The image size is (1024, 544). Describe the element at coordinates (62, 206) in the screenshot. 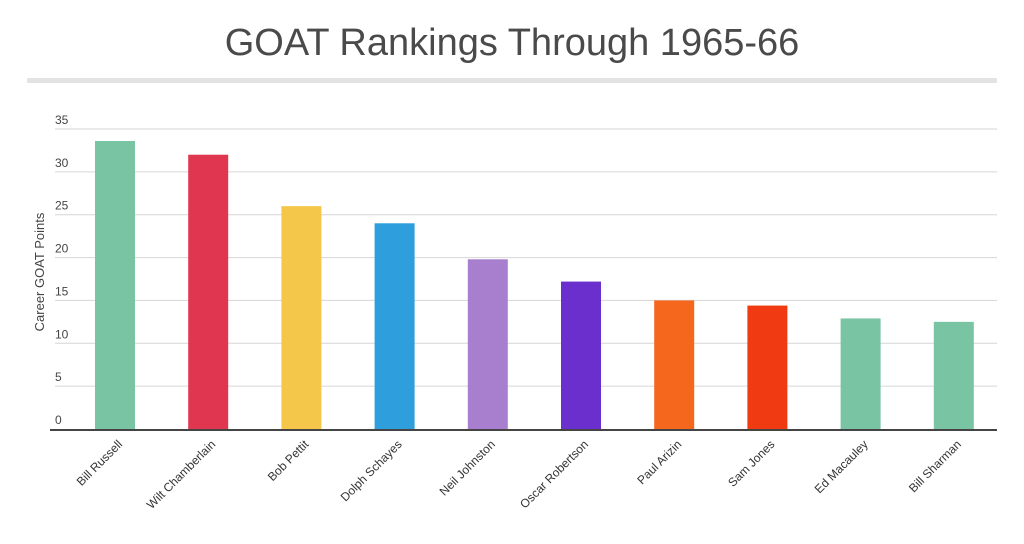

I see `y-tick-label: 25` at that location.